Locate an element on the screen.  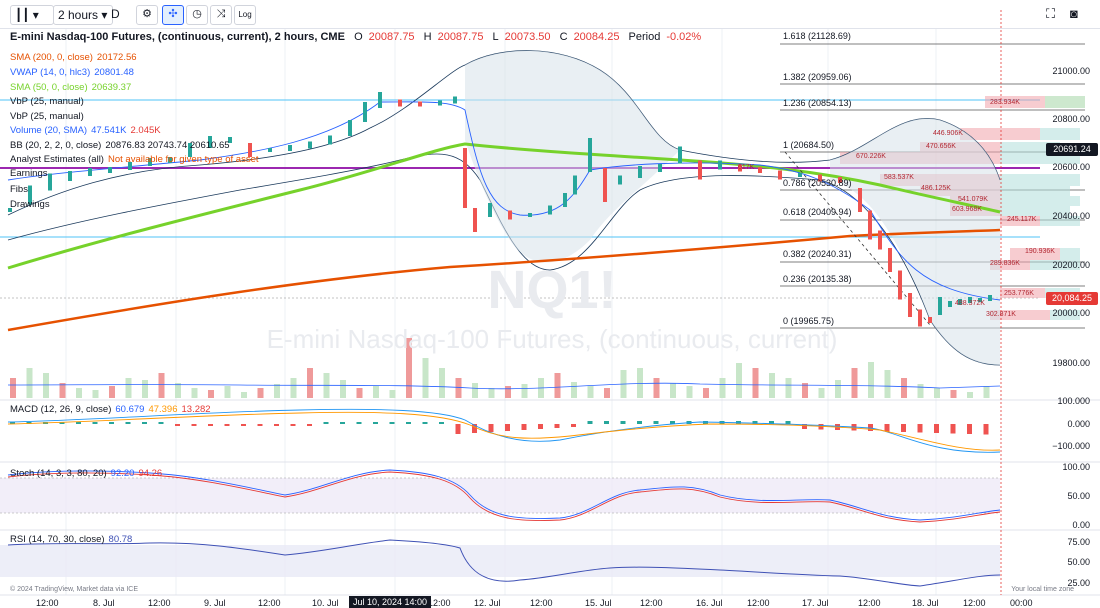
fib-level-label: 0.786 (20530.89) is located at coordinates (817, 183).